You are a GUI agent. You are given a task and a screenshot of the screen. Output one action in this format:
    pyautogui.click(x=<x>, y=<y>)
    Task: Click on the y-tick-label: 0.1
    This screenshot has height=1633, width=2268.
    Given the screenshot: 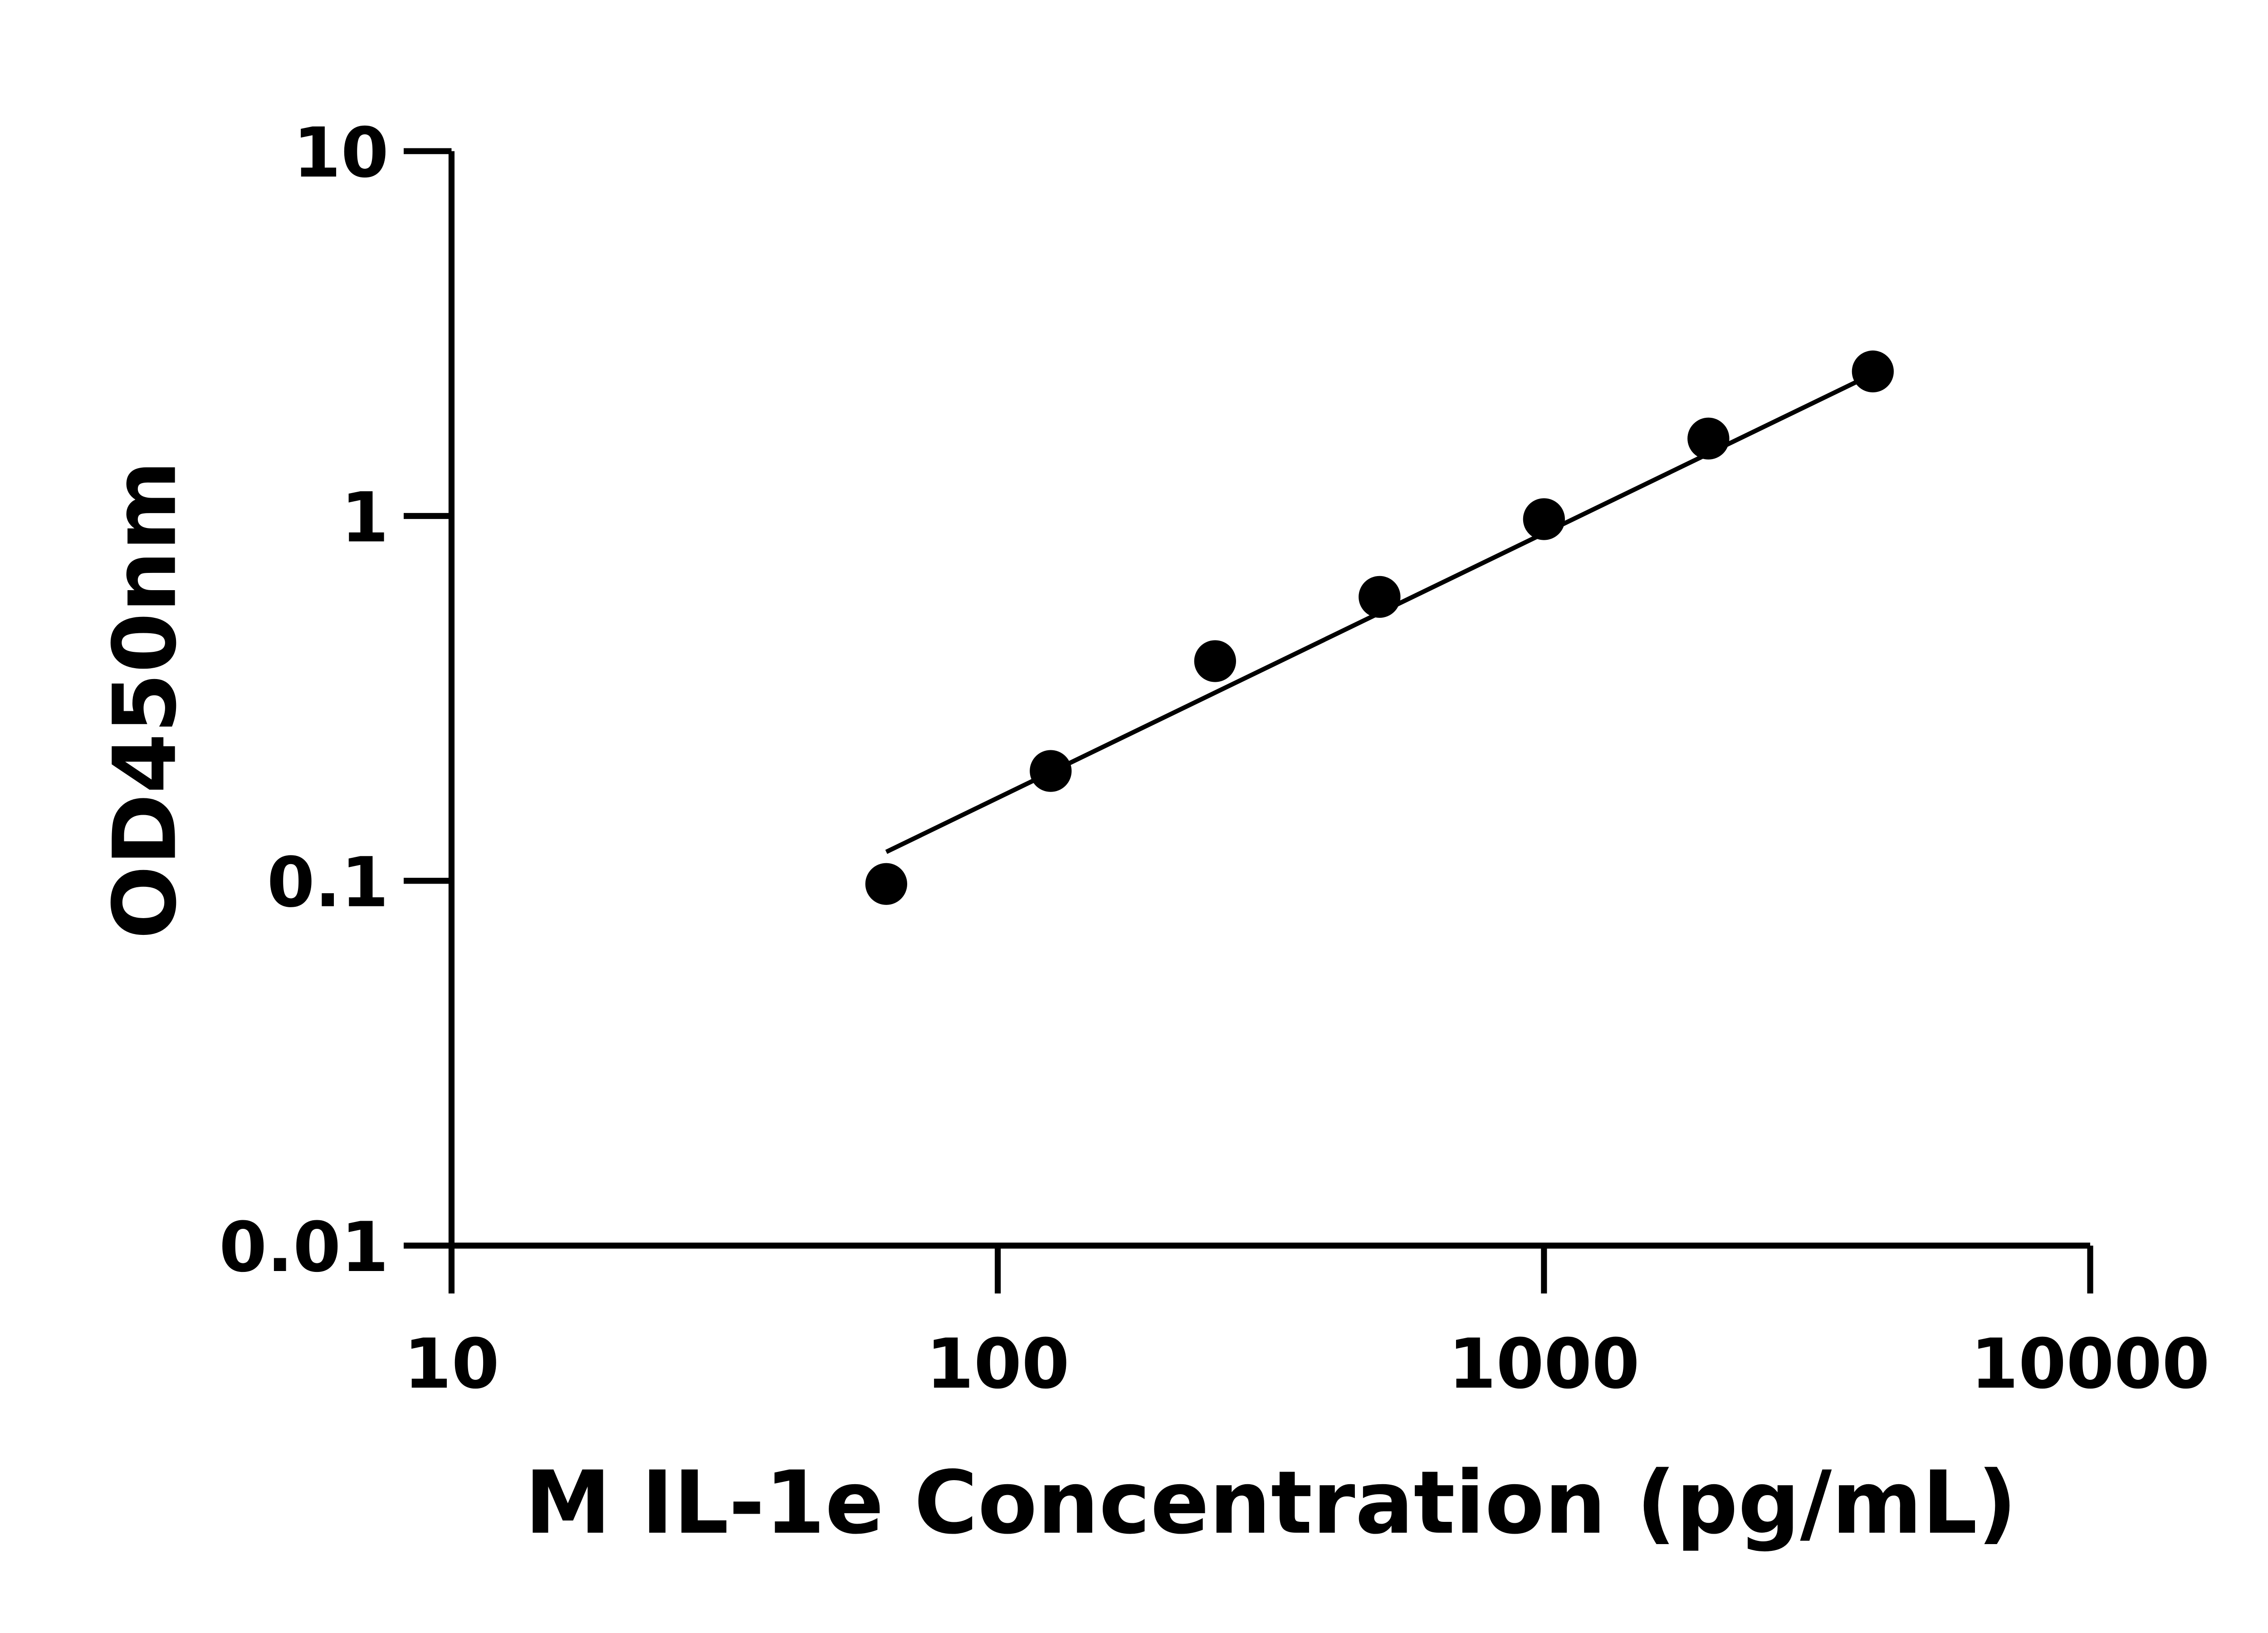 What is the action you would take?
    pyautogui.click(x=328, y=882)
    